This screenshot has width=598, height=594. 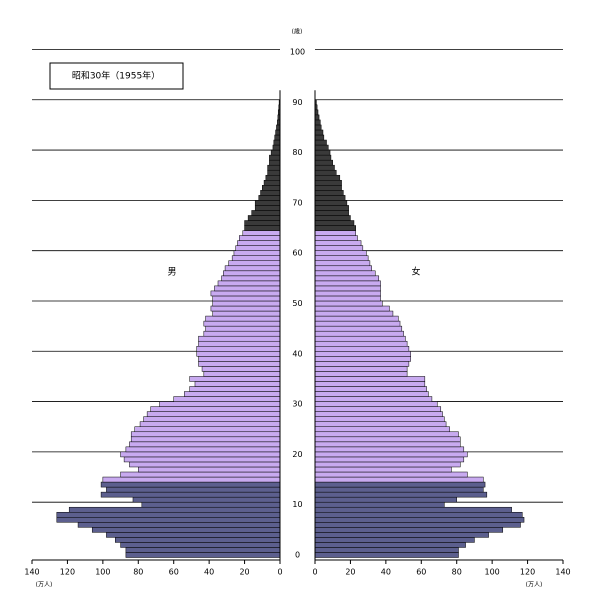 What do you see at coordinates (244, 572) in the screenshot?
I see `x-tick-label: 20` at bounding box center [244, 572].